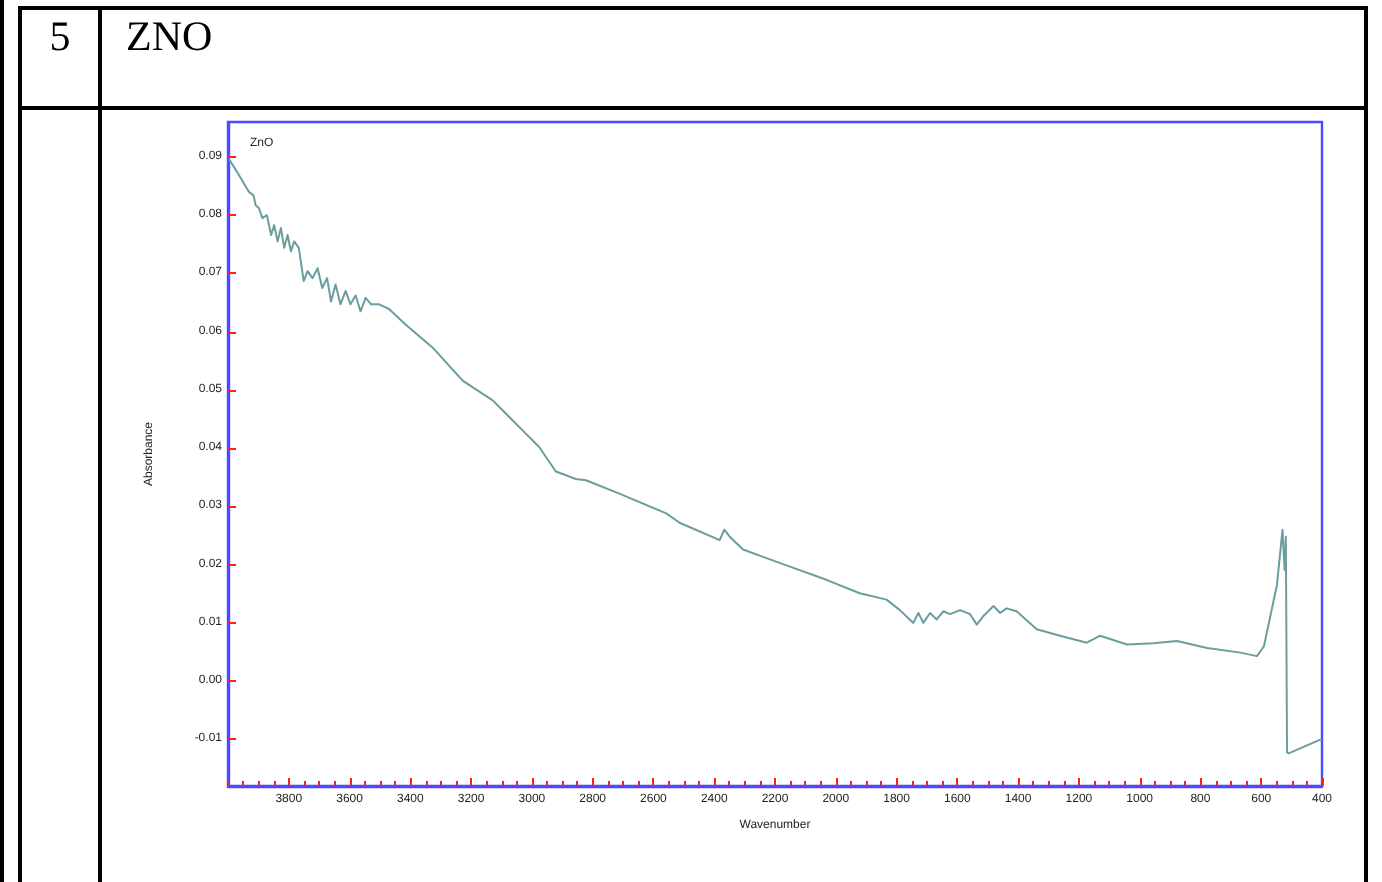  I want to click on text: ZNO, so click(169, 36).